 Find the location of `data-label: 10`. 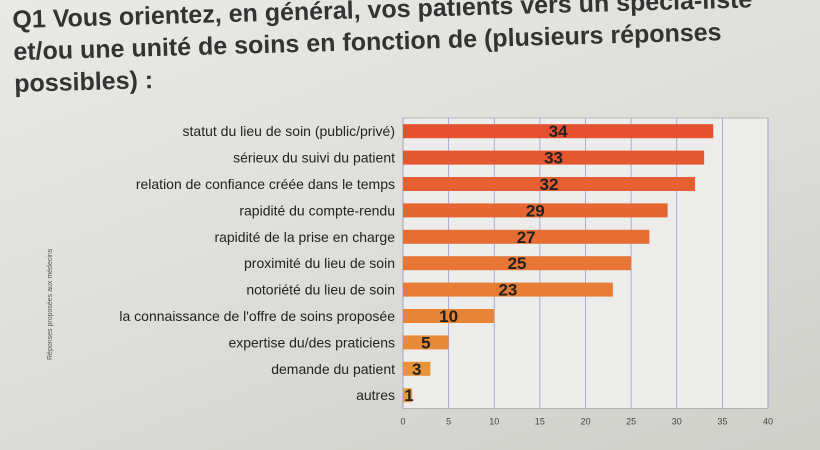

data-label: 10 is located at coordinates (448, 316).